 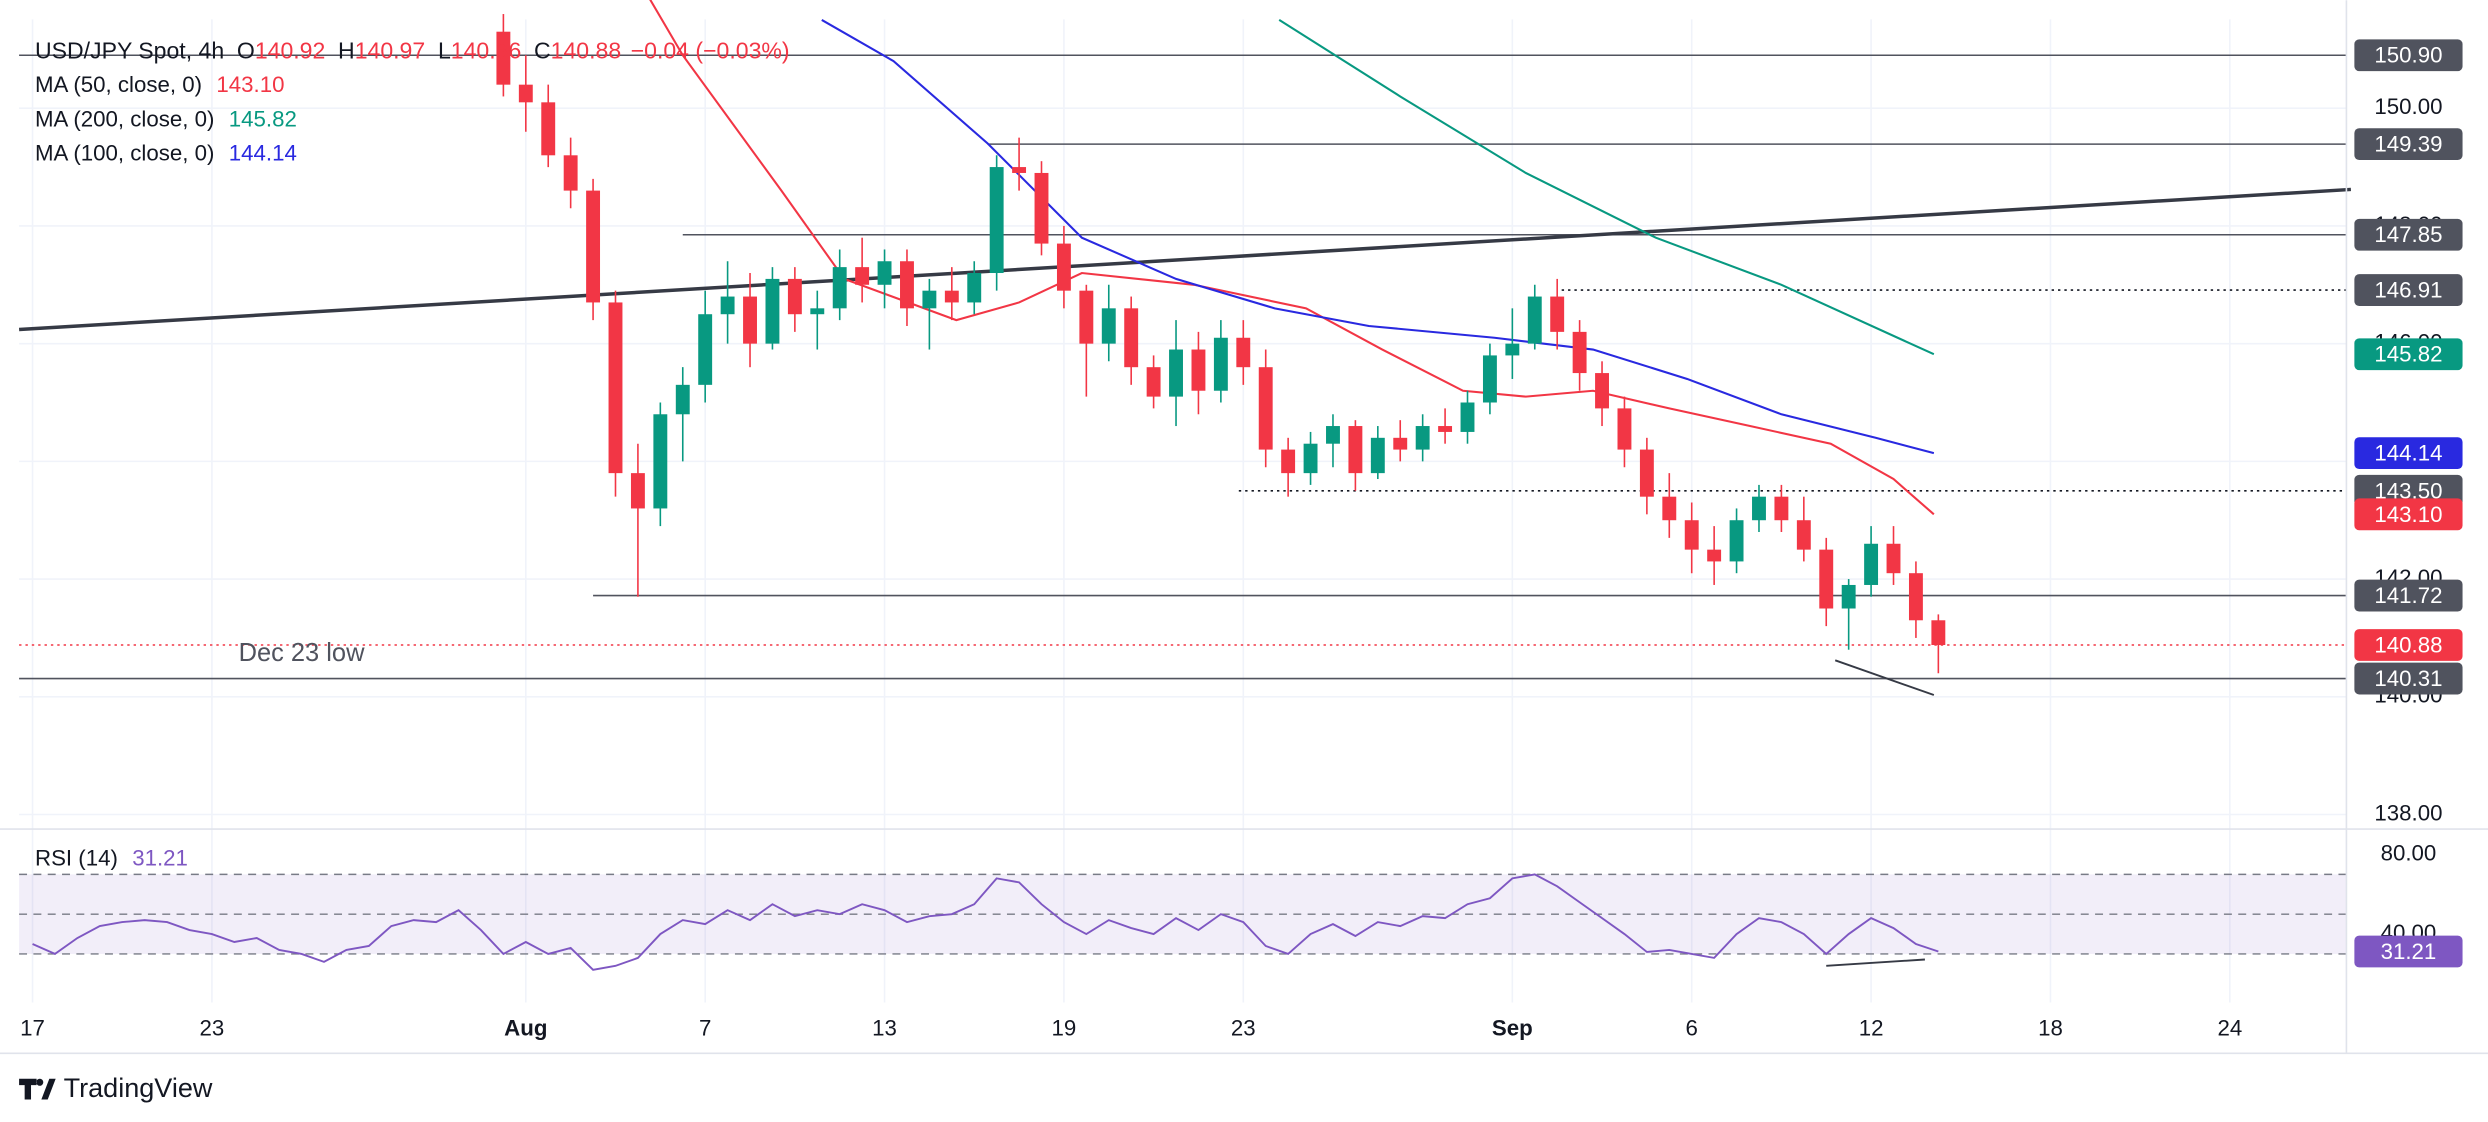 I want to click on x-tick-label: 7, so click(x=705, y=1027).